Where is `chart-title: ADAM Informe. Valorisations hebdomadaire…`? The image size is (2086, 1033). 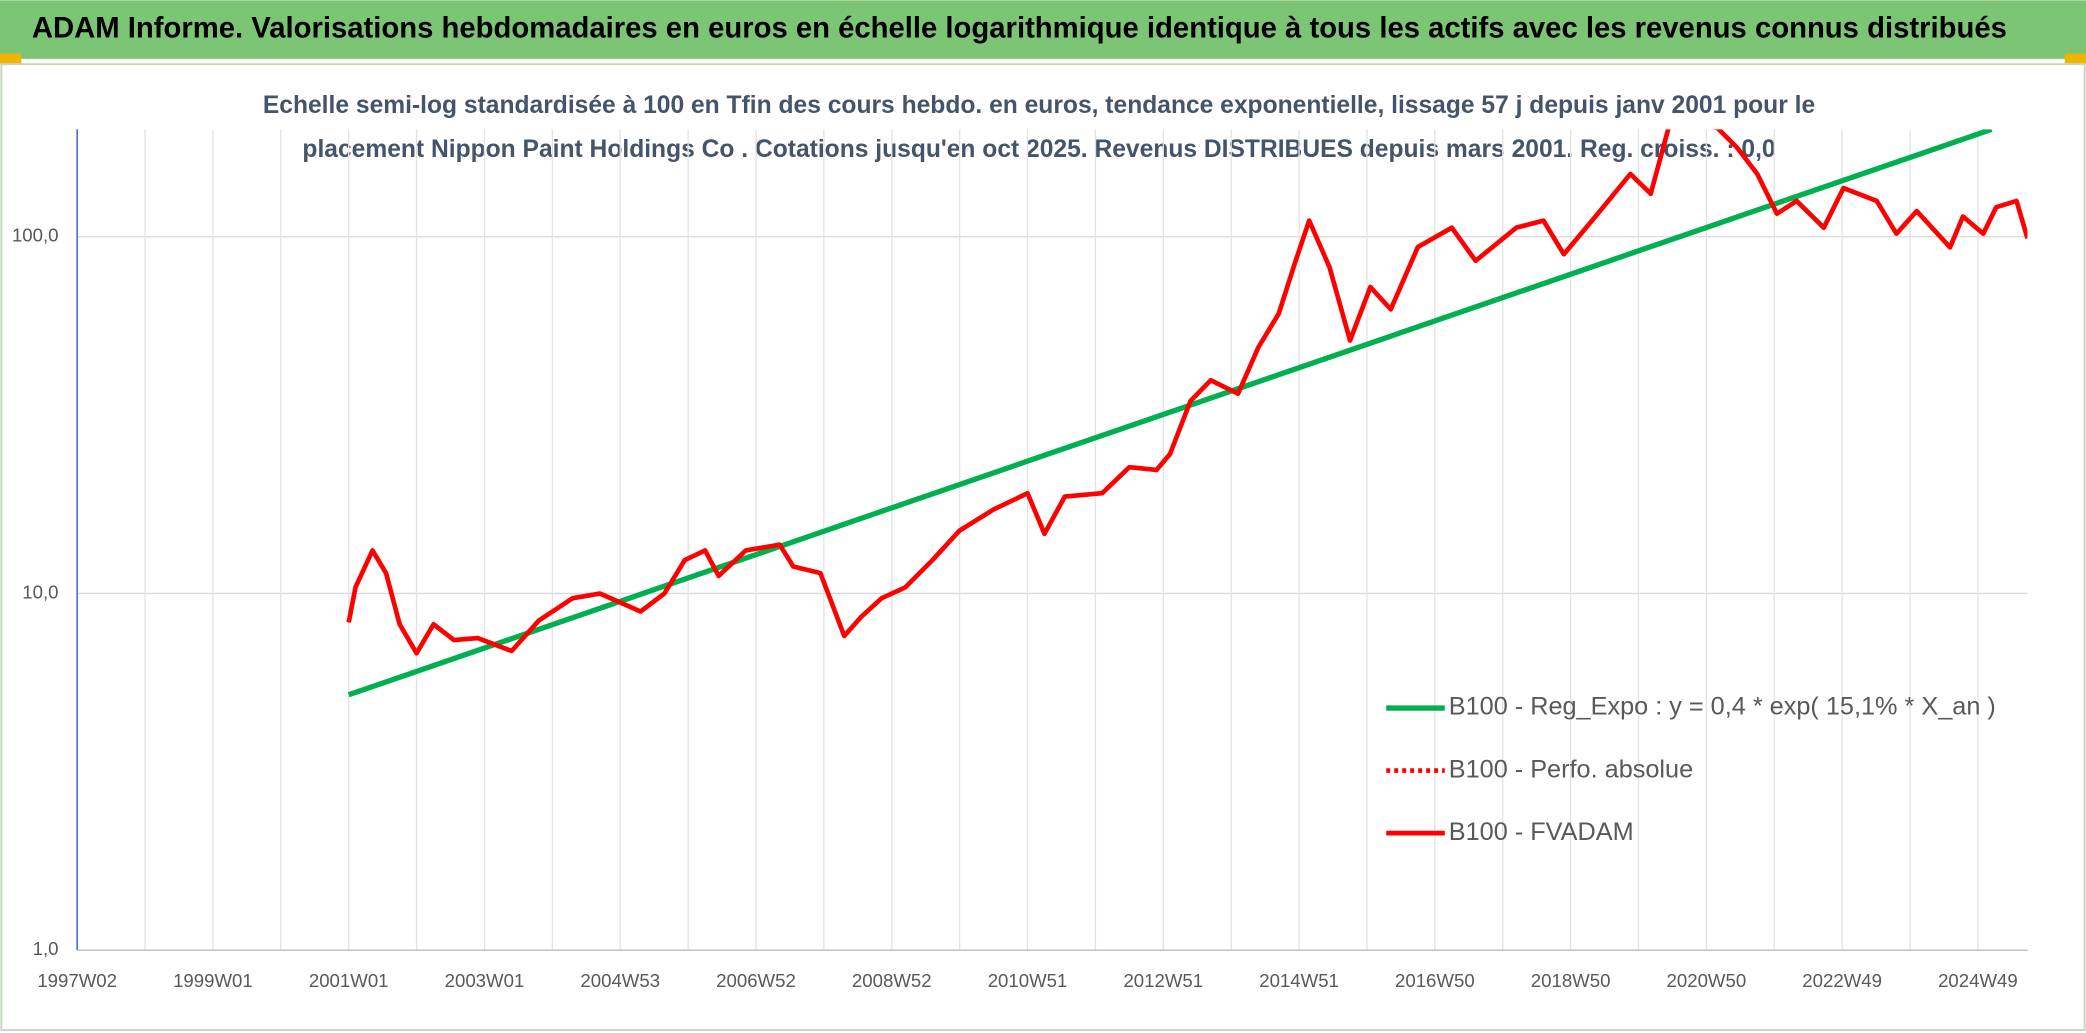 chart-title: ADAM Informe. Valorisations hebdomadaire… is located at coordinates (1019, 28).